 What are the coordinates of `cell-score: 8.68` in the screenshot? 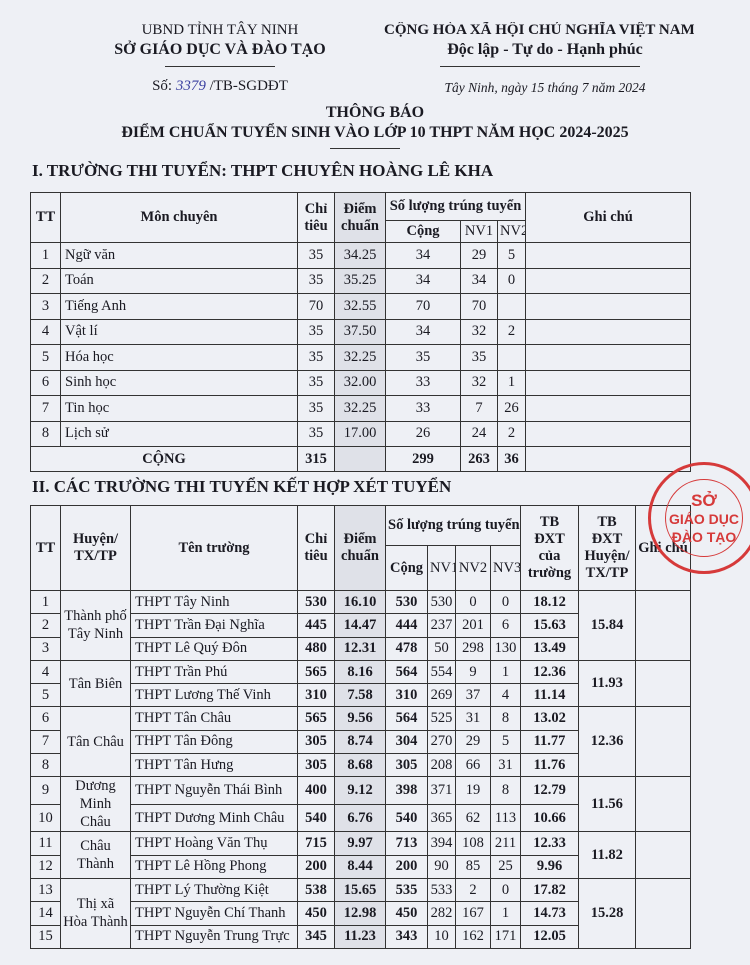 It's located at (360, 765).